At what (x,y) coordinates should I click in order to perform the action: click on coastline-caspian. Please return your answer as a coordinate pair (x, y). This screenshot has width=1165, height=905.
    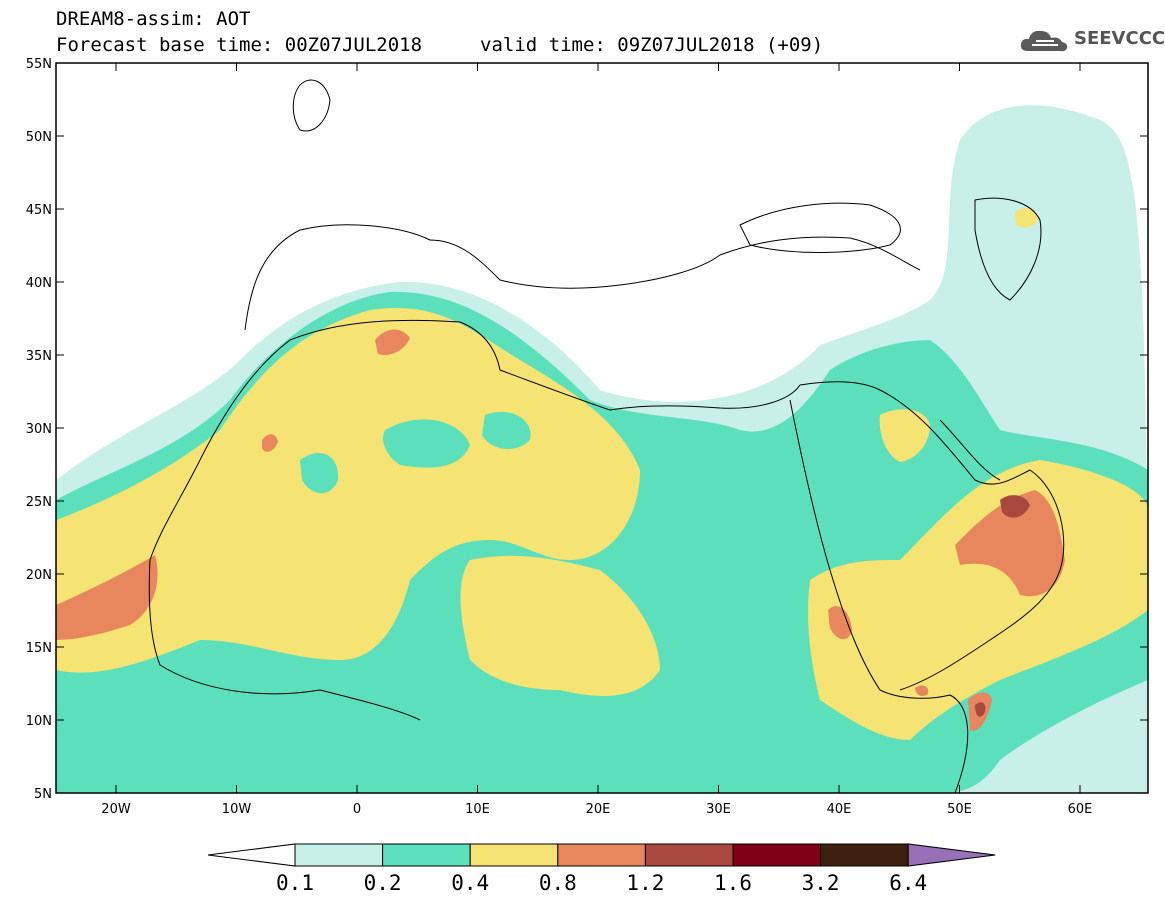
    Looking at the image, I should click on (1008, 249).